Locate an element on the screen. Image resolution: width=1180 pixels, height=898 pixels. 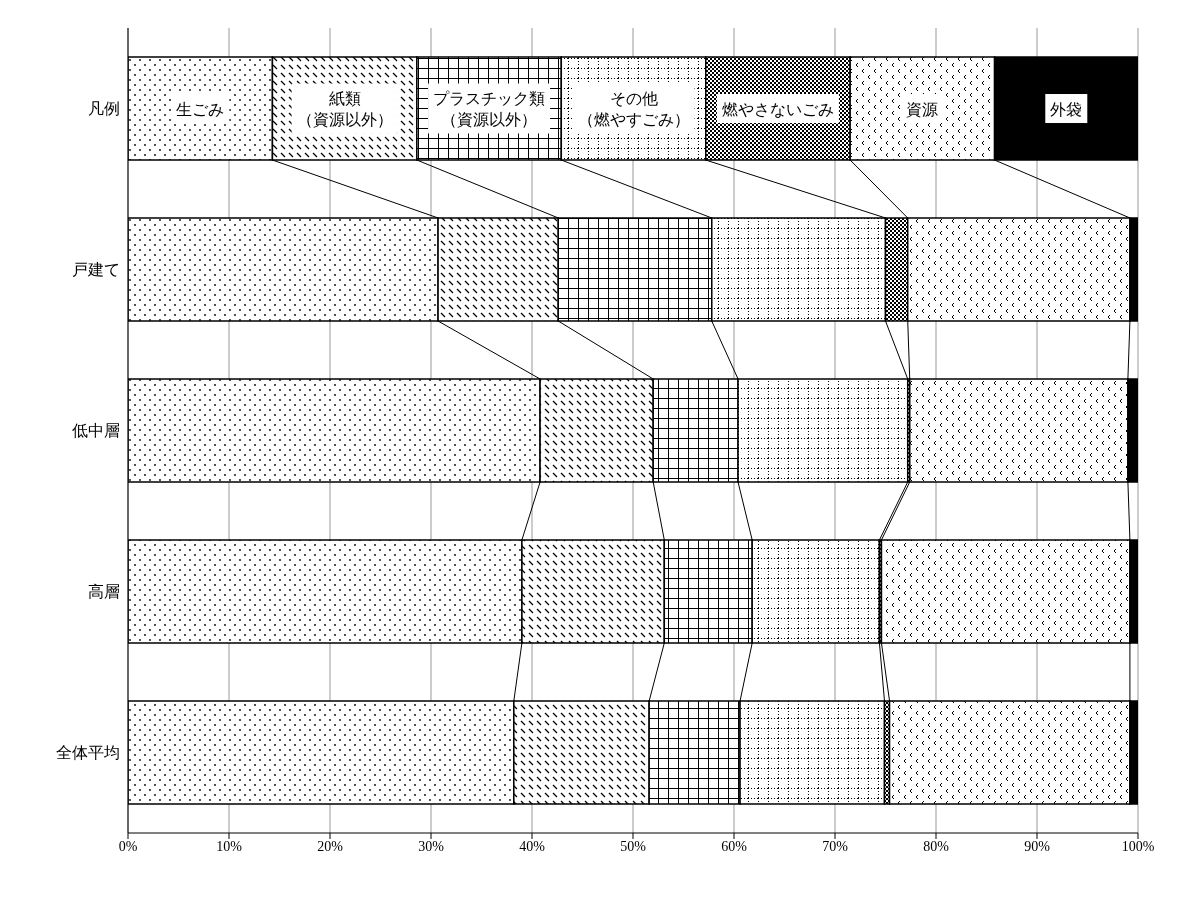
y-tick-label: 戸建て is located at coordinates (96, 270).